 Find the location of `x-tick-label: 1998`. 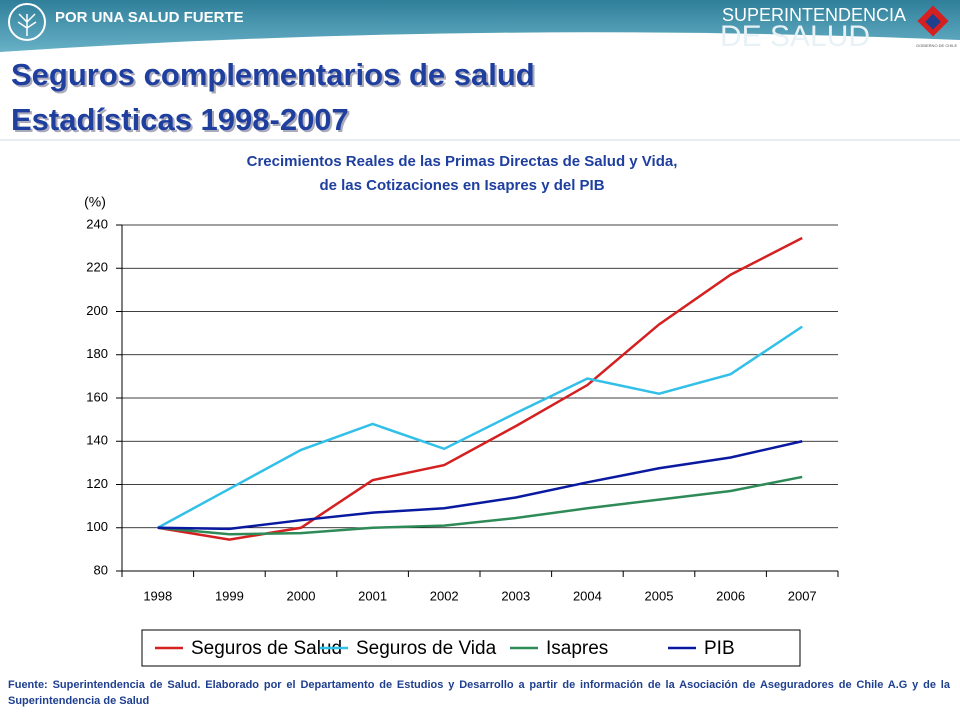

x-tick-label: 1998 is located at coordinates (157, 595).